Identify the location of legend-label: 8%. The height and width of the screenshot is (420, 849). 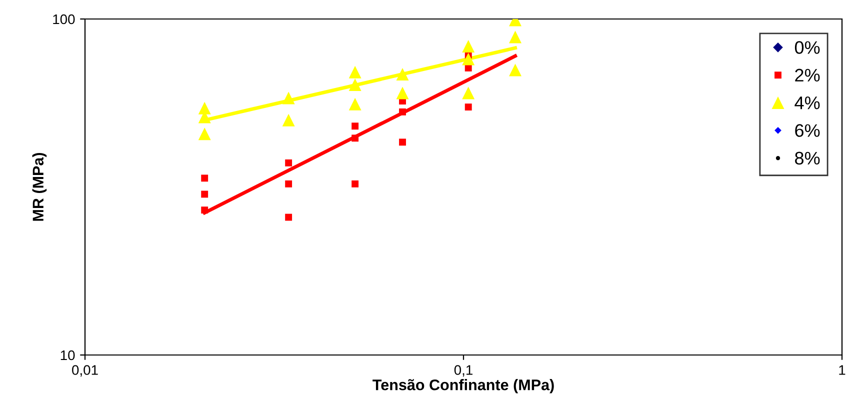
(807, 158).